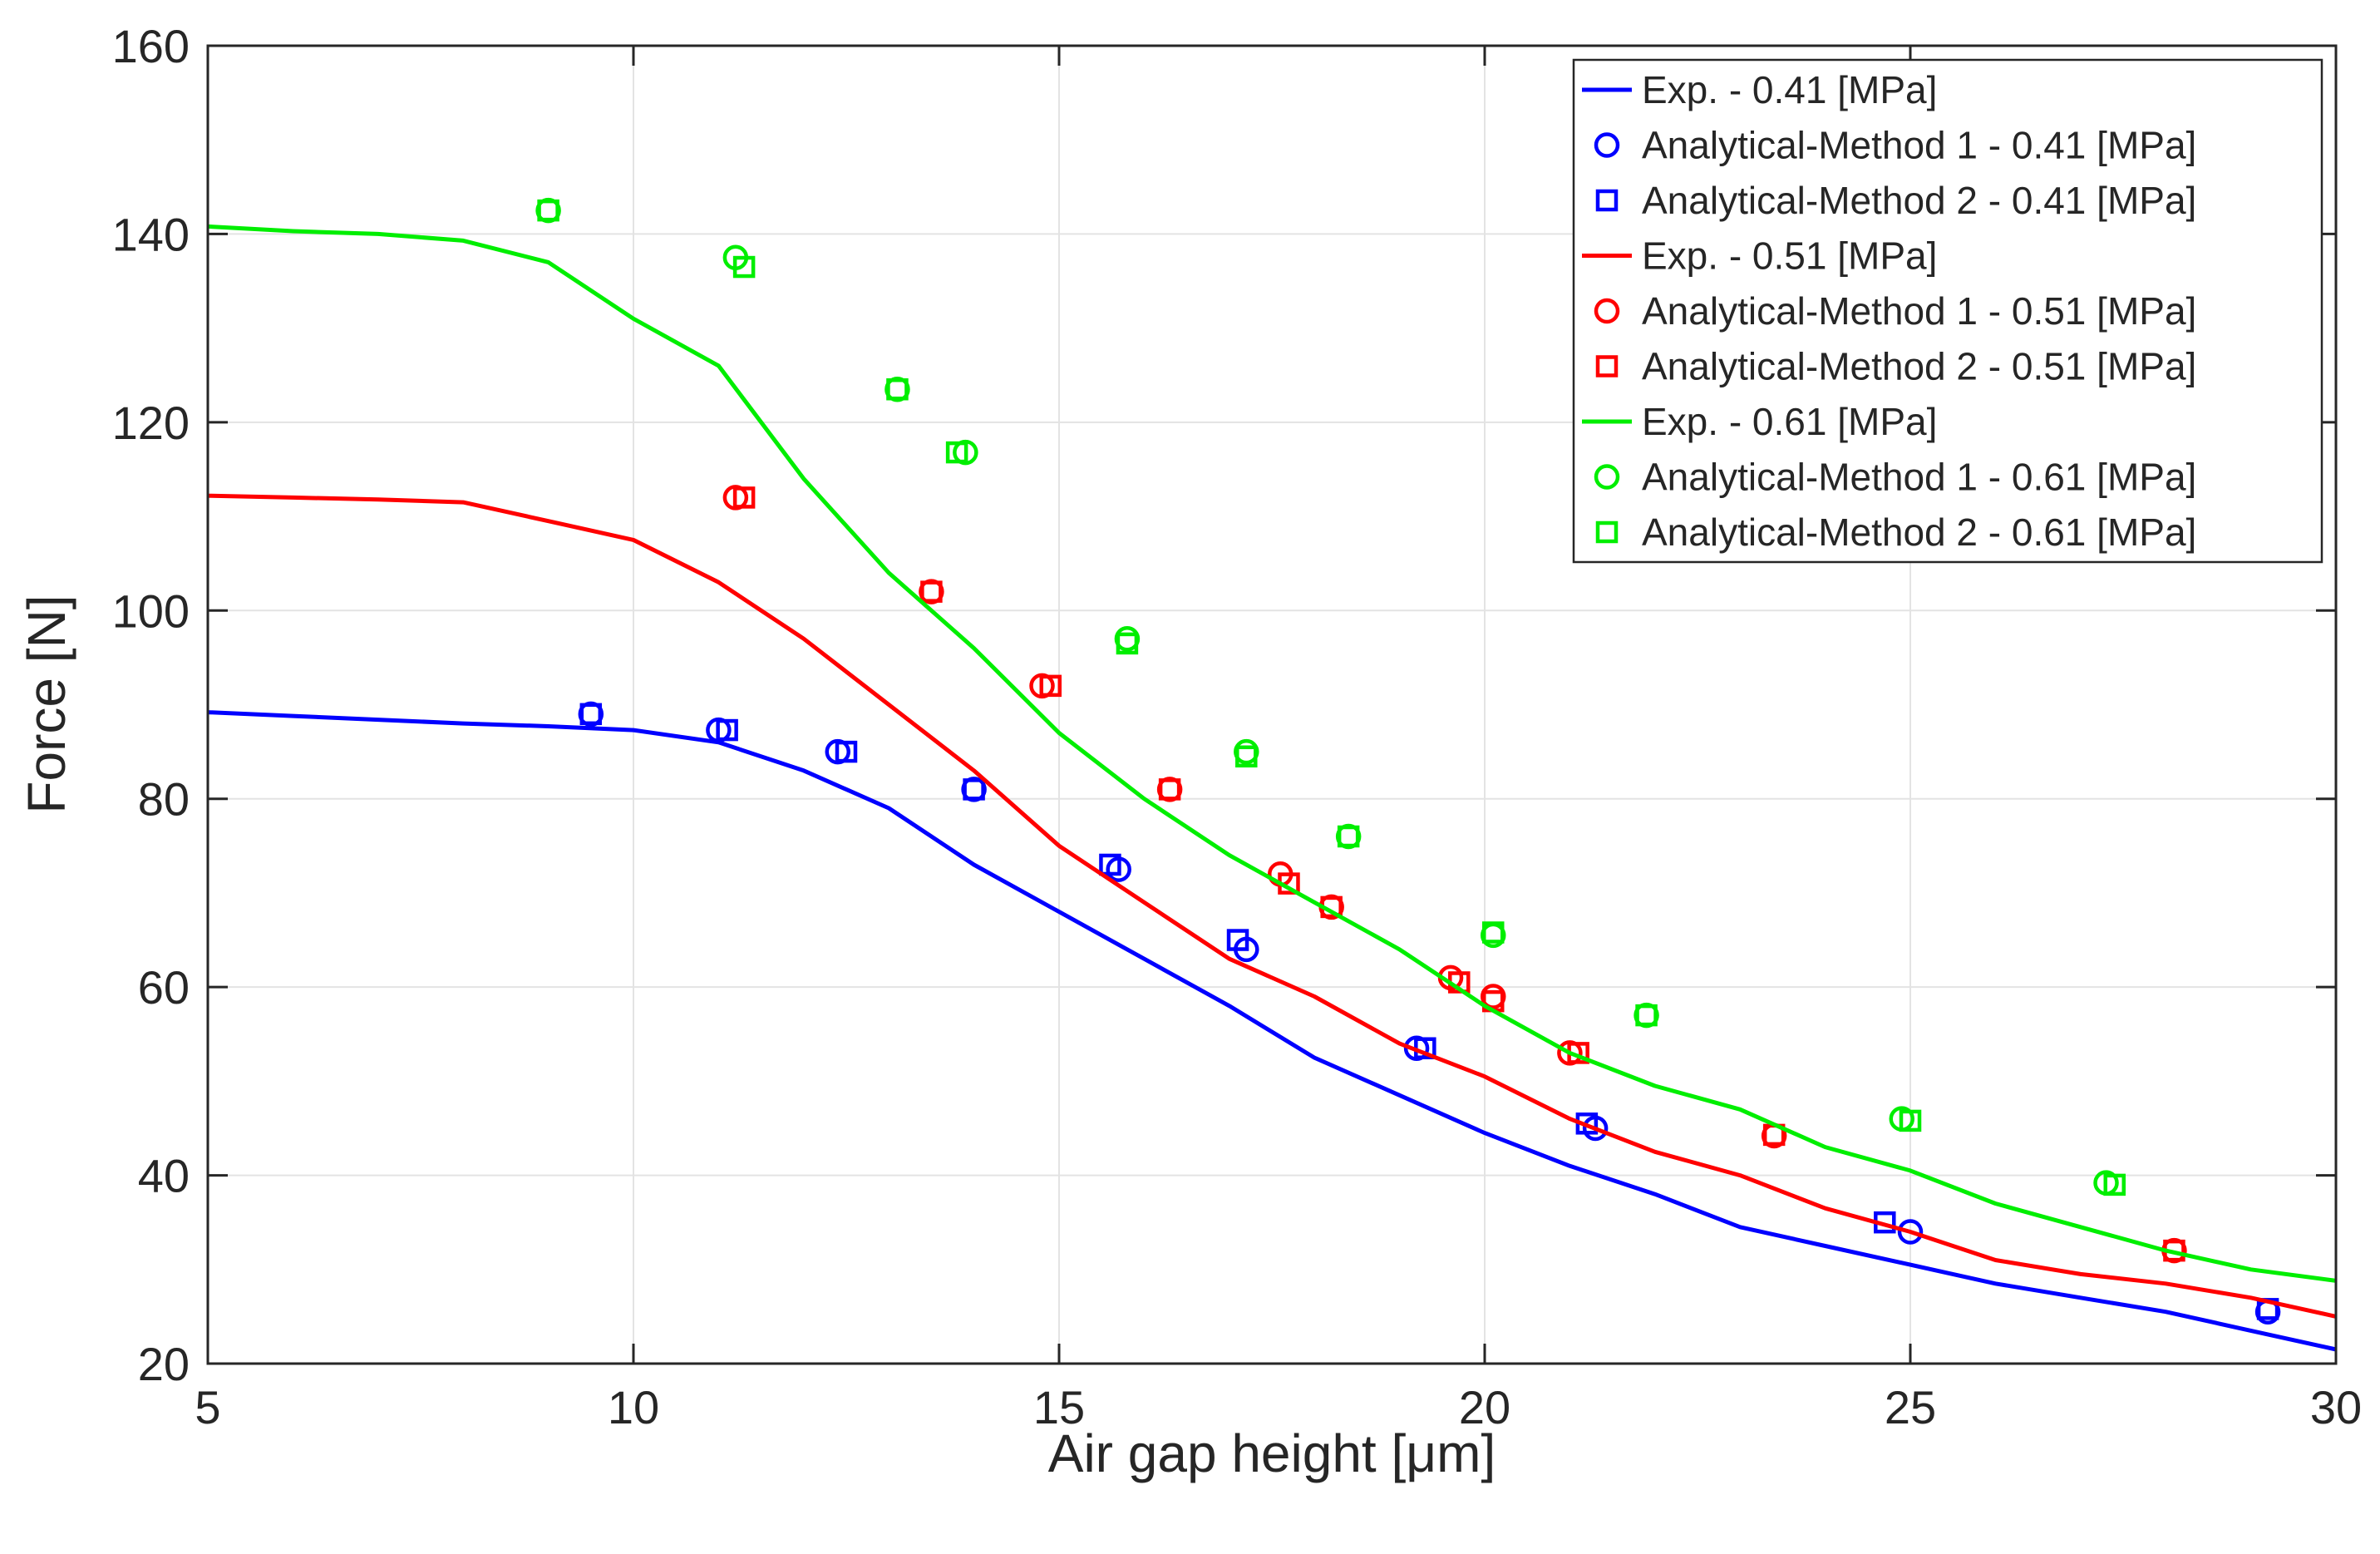 This screenshot has width=2380, height=1554. What do you see at coordinates (164, 799) in the screenshot?
I see `y-tick-label: 80` at bounding box center [164, 799].